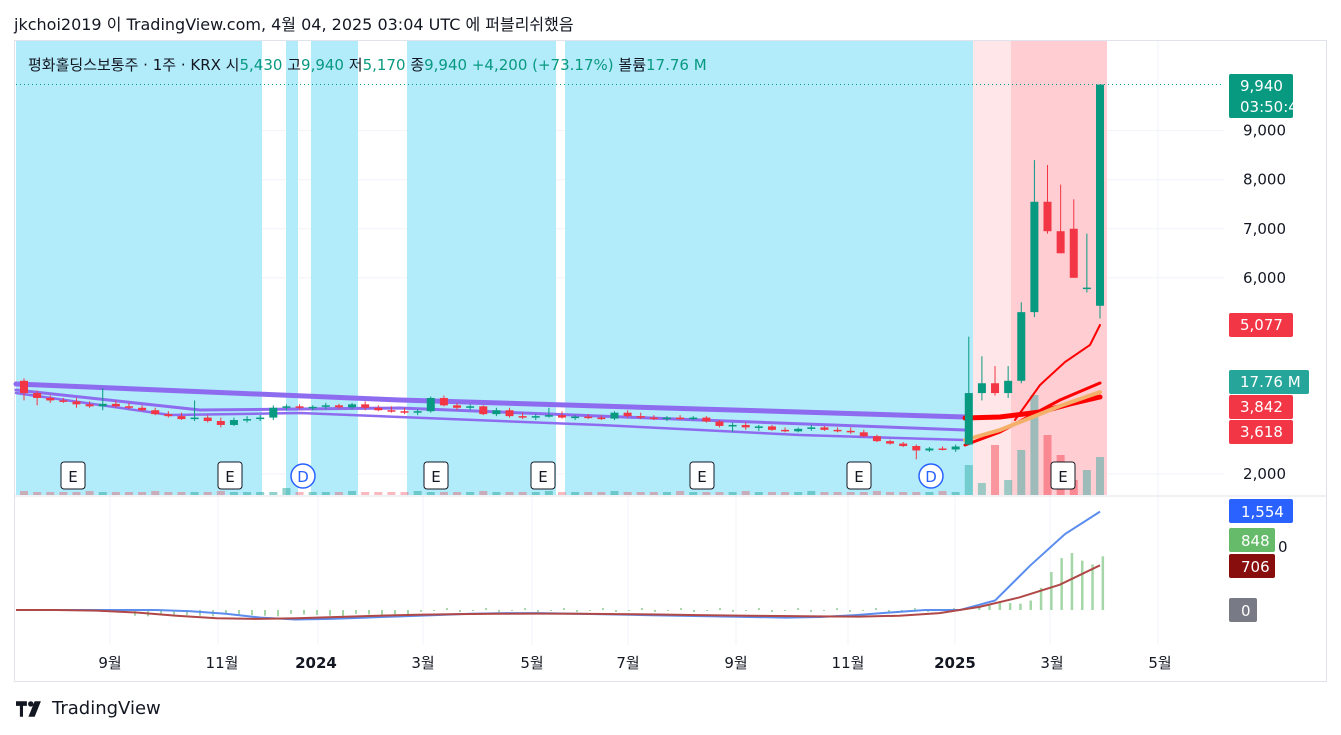  What do you see at coordinates (88, 708) in the screenshot?
I see `footer-brand: TradingView` at bounding box center [88, 708].